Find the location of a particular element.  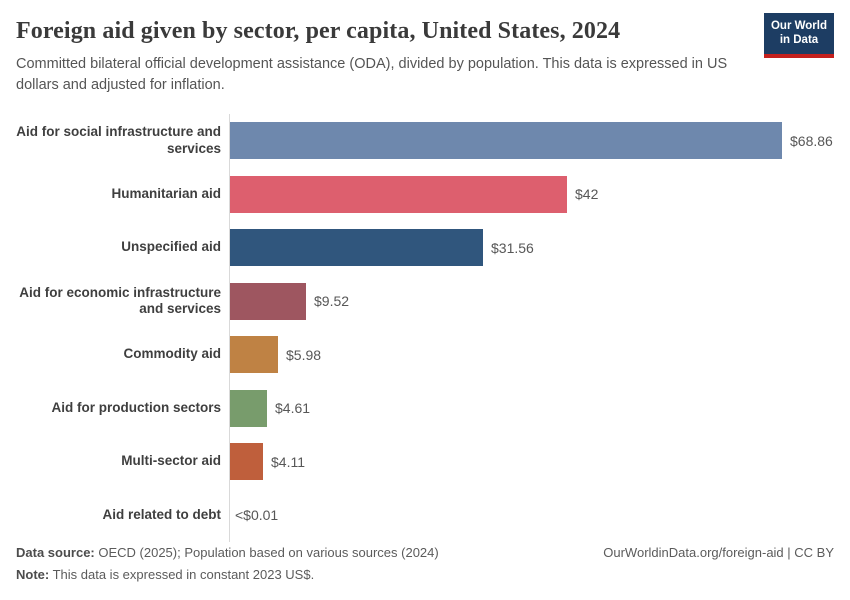

data-source-label: Data source: is located at coordinates (55, 552).